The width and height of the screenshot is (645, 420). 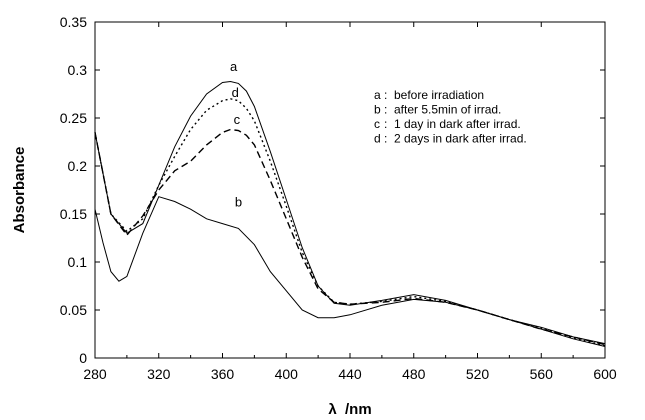 I want to click on y-tick-label: 0.05, so click(x=73, y=310).